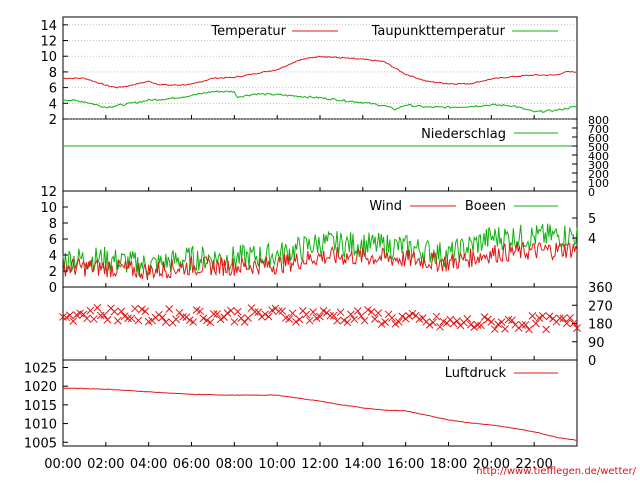 The image size is (640, 485). Describe the element at coordinates (596, 343) in the screenshot. I see `y-right-tick-label: 90` at that location.